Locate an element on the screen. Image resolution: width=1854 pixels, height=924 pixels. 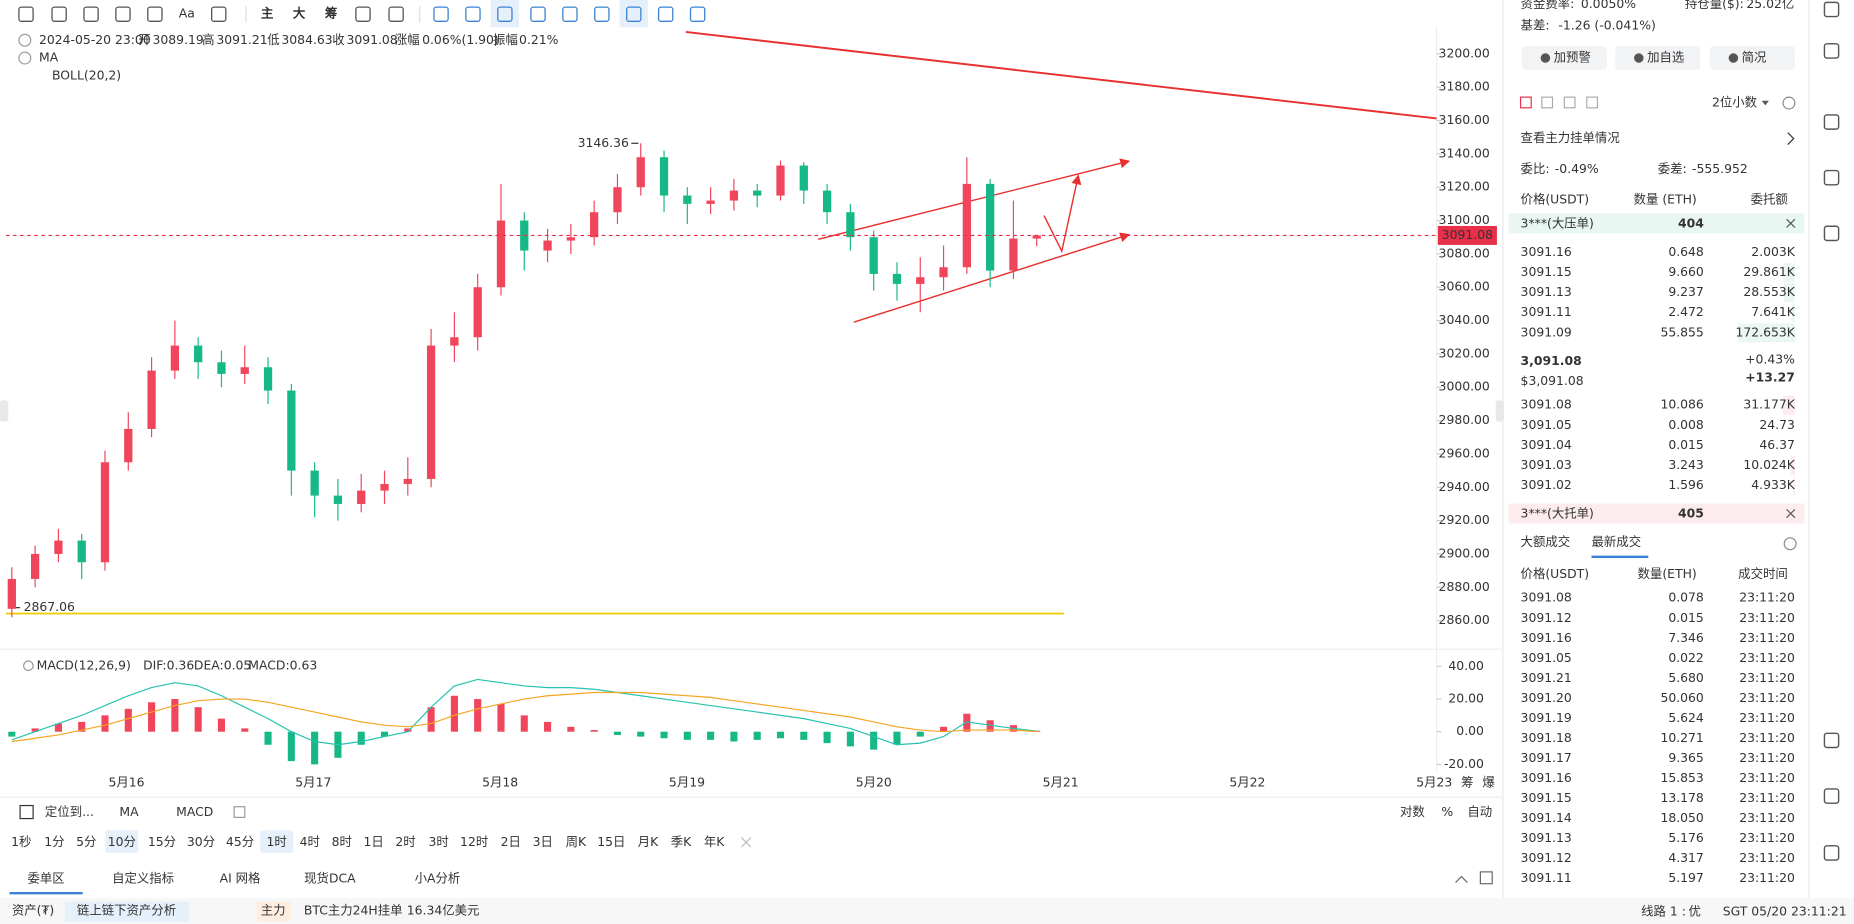
label: 405 is located at coordinates (1691, 513).